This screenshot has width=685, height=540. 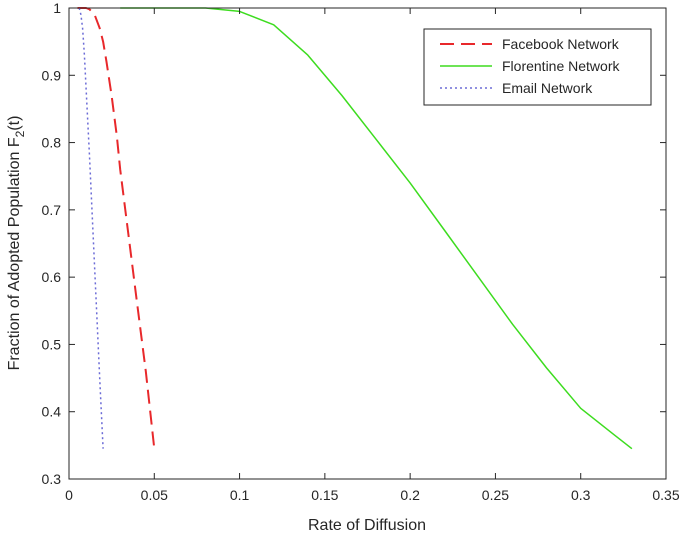 What do you see at coordinates (495, 495) in the screenshot?
I see `x-tick-label: 0.25` at bounding box center [495, 495].